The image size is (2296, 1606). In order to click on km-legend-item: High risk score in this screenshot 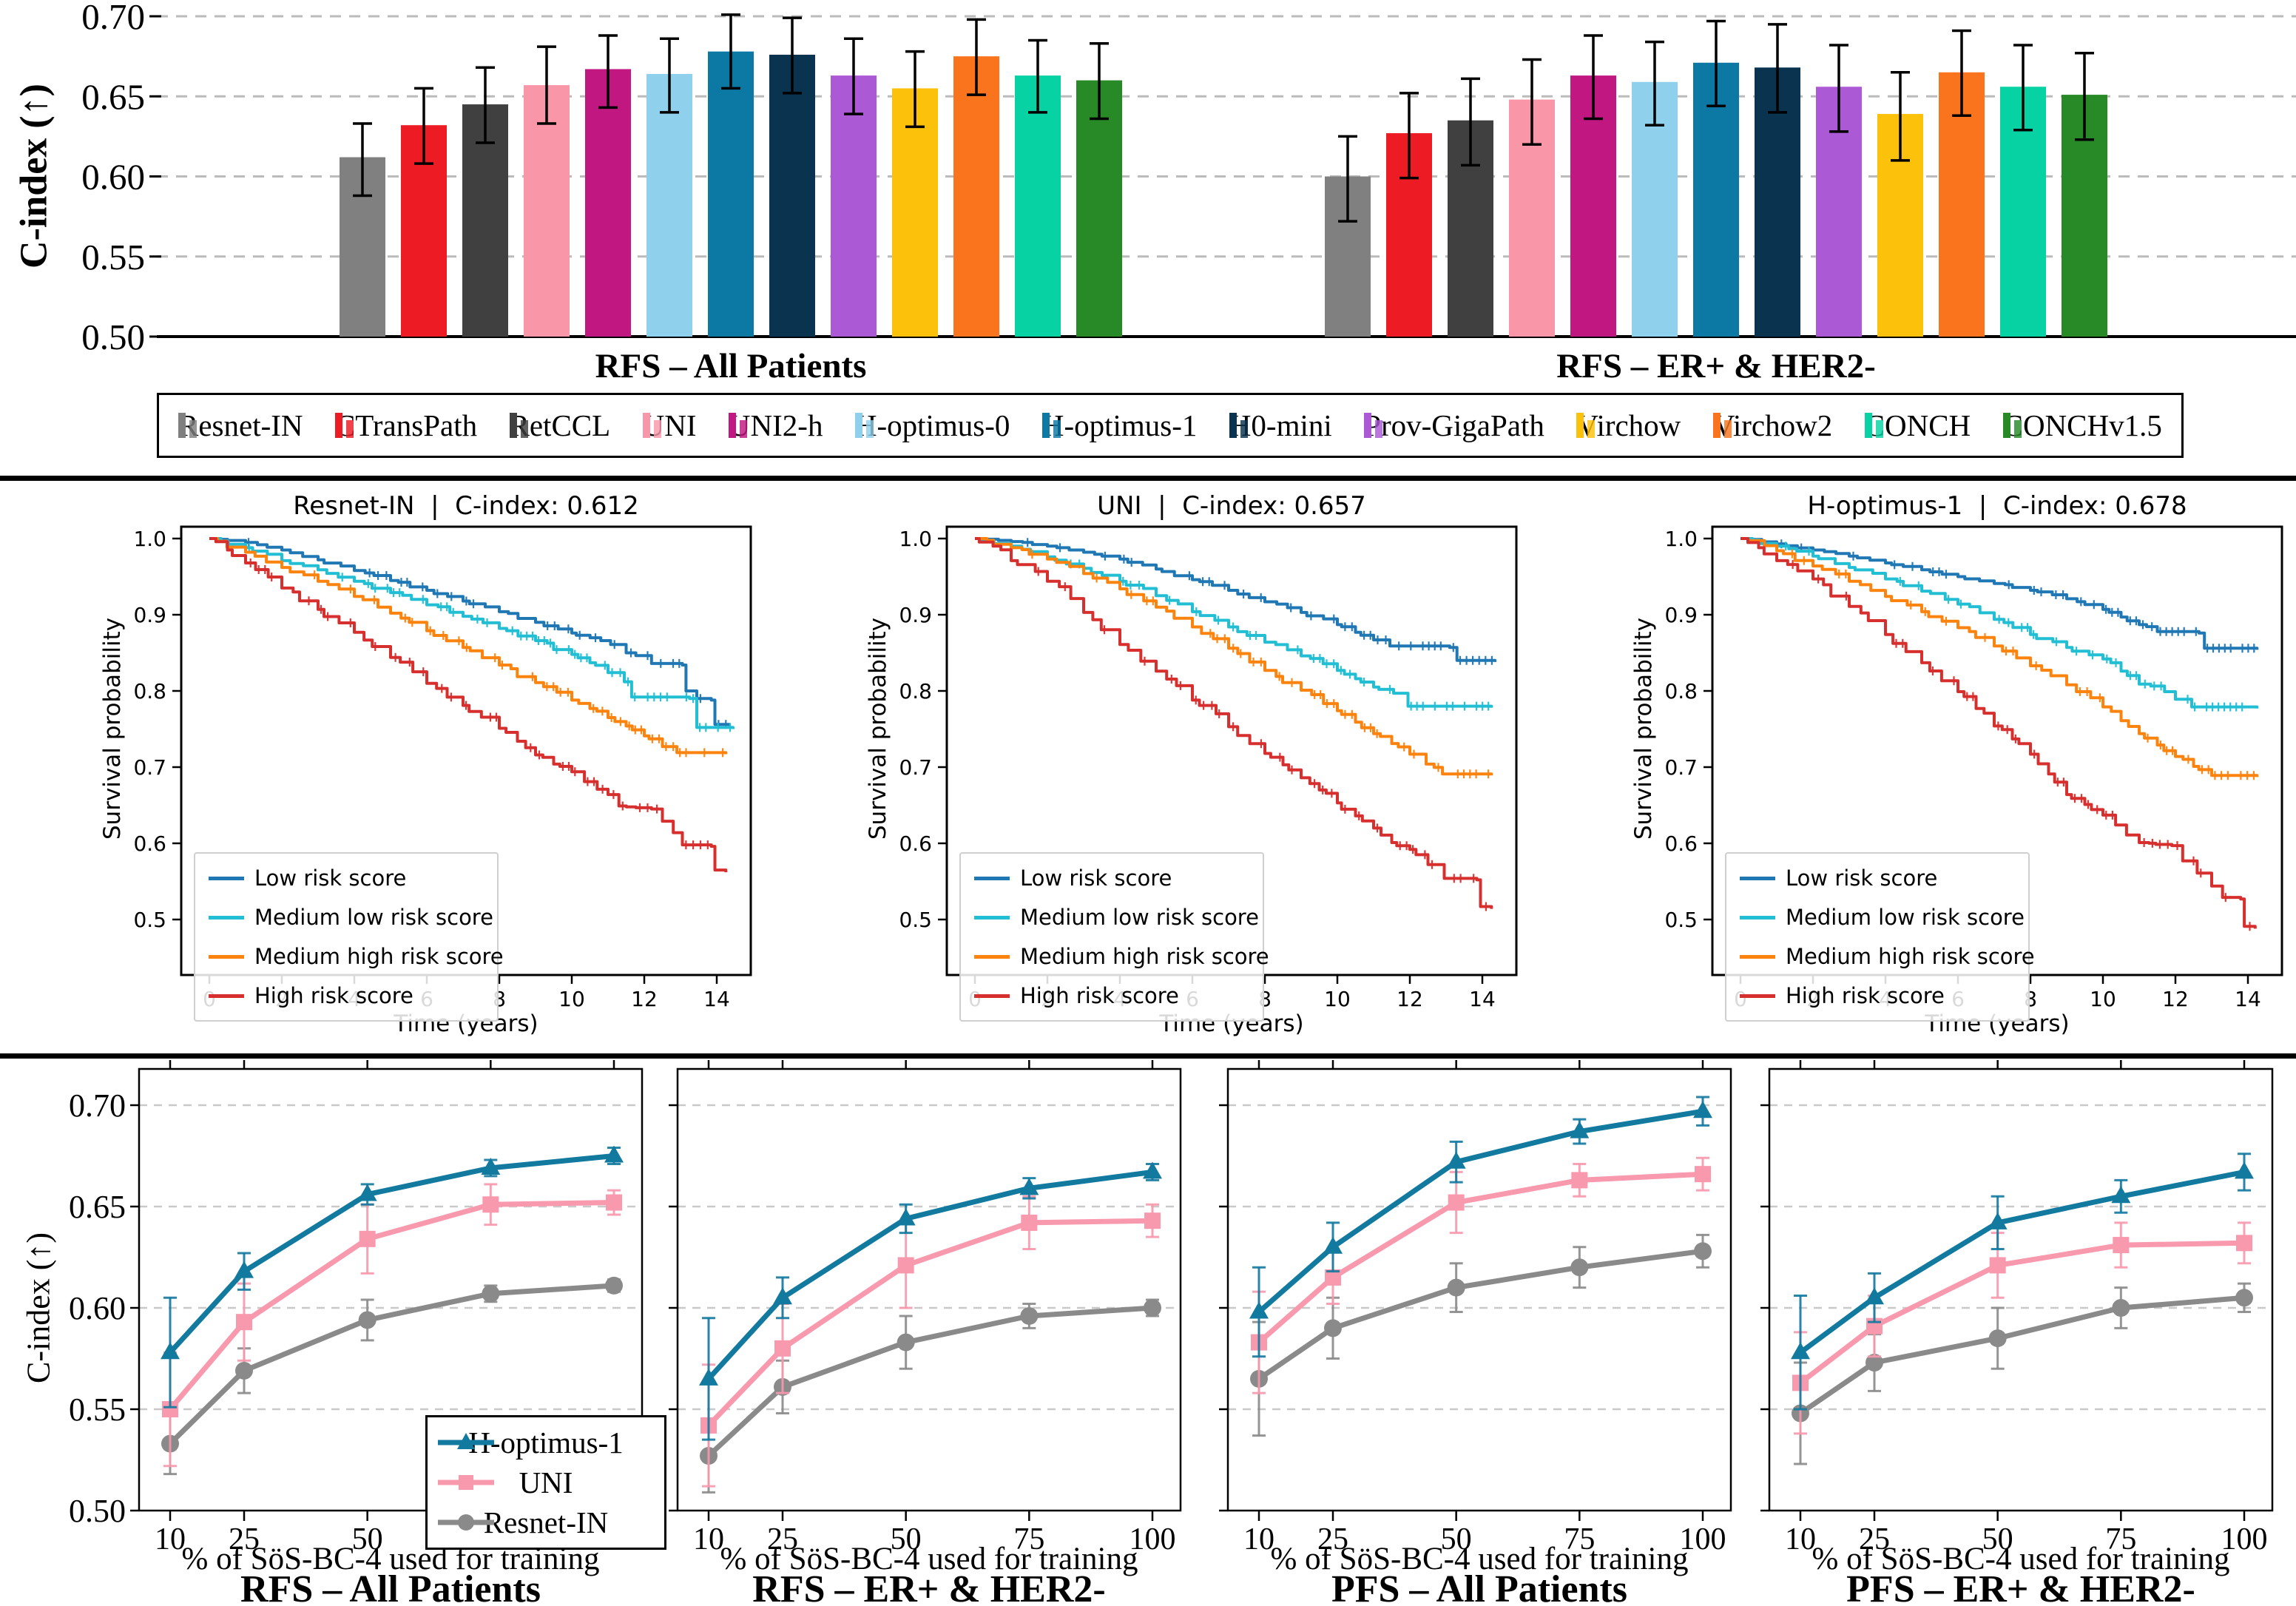, I will do `click(1877, 996)`.